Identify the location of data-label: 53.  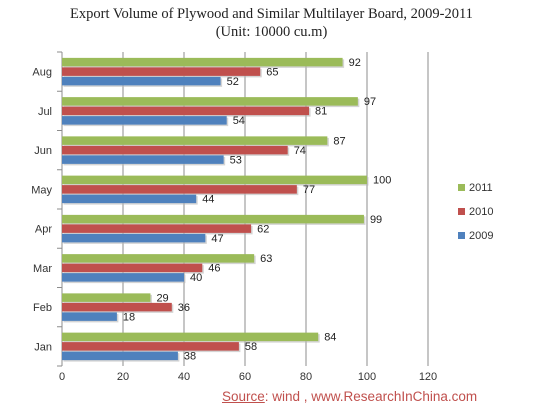
(236, 160).